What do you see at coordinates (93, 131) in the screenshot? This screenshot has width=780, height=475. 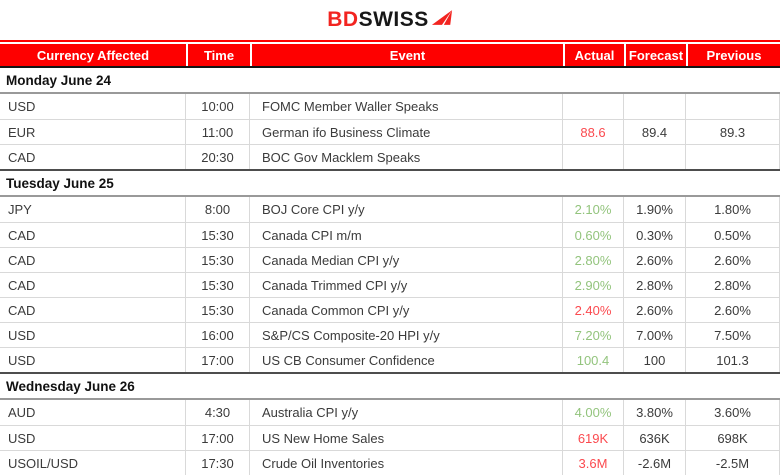 I see `currency-cell: EUR` at bounding box center [93, 131].